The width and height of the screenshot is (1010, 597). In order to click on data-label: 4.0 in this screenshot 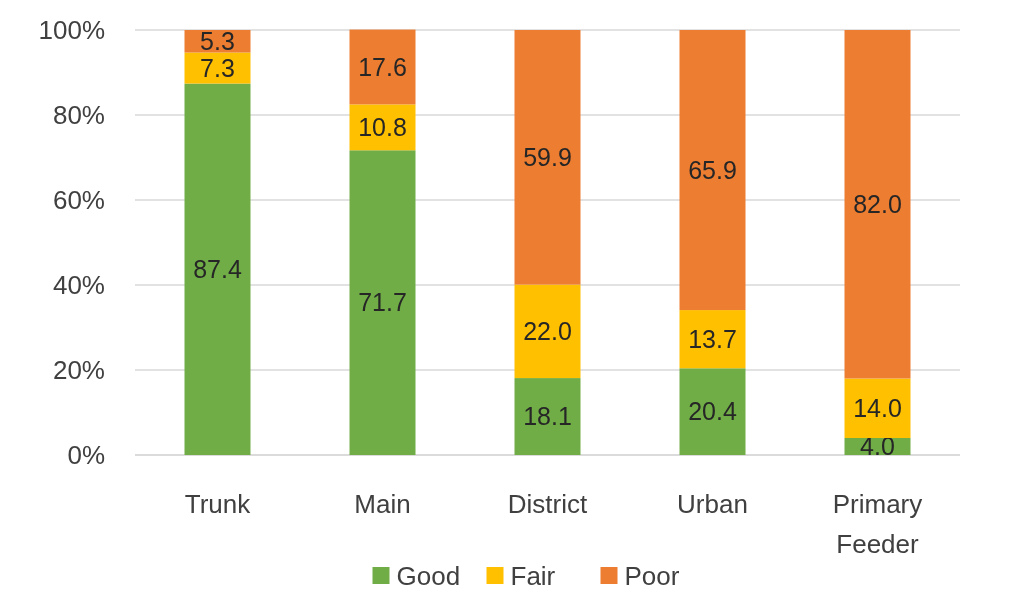, I will do `click(877, 446)`.